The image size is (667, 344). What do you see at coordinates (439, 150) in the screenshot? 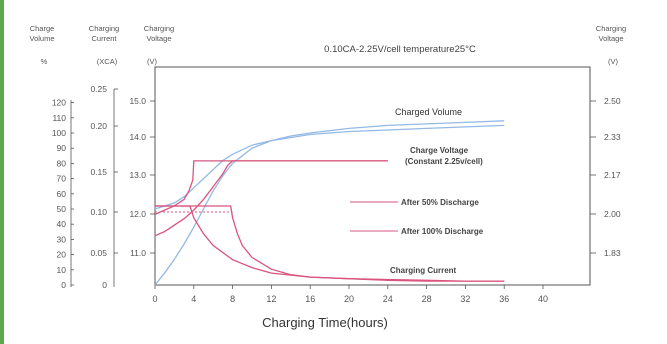
I see `annotation-charge-voltage-1: Charge Voltage` at bounding box center [439, 150].